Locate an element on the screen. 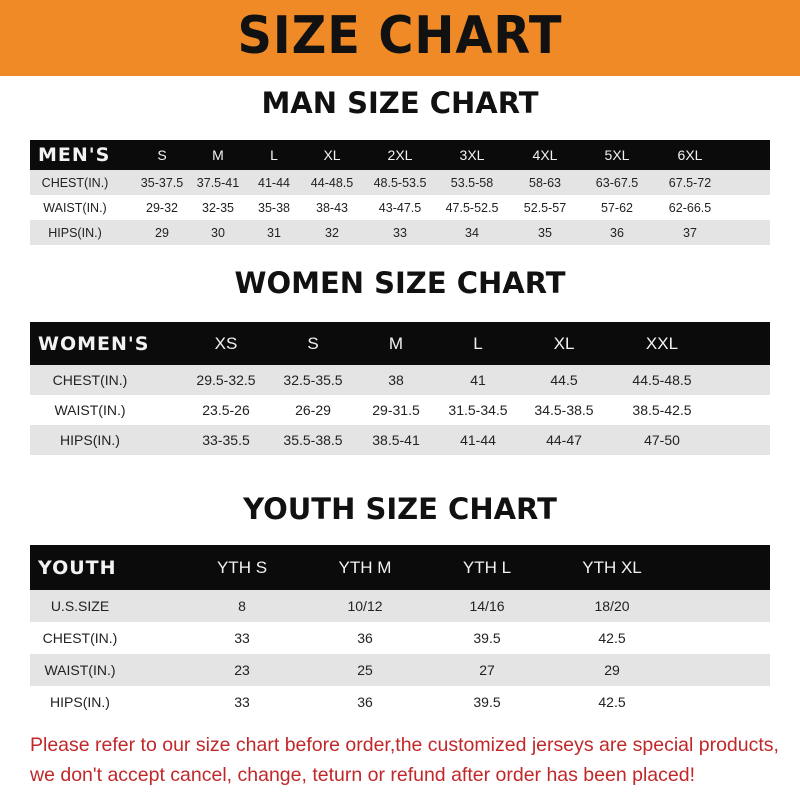 The image size is (800, 800). table-cell: 67.5-72 is located at coordinates (690, 182).